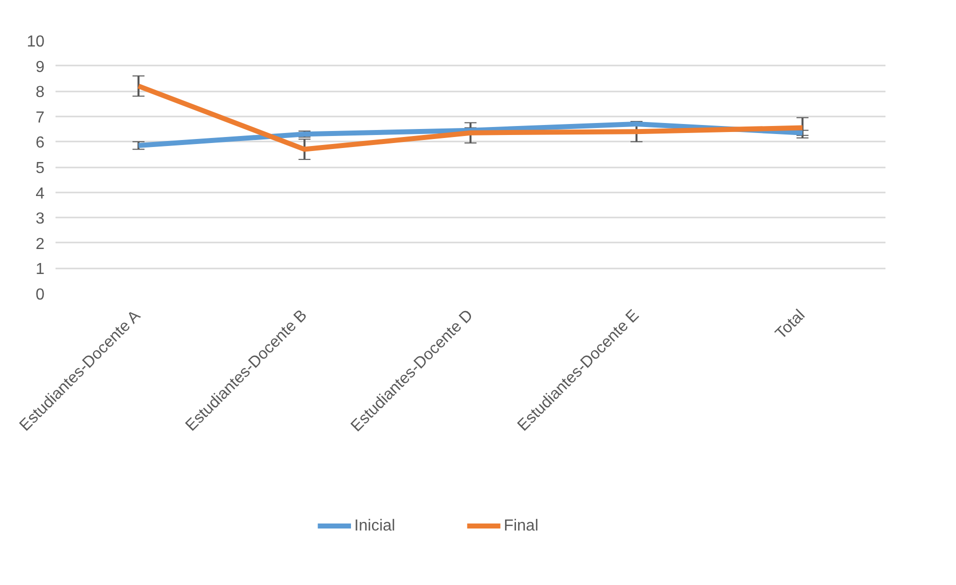 The width and height of the screenshot is (956, 585). Describe the element at coordinates (40, 295) in the screenshot. I see `y-tick-label: 0` at that location.